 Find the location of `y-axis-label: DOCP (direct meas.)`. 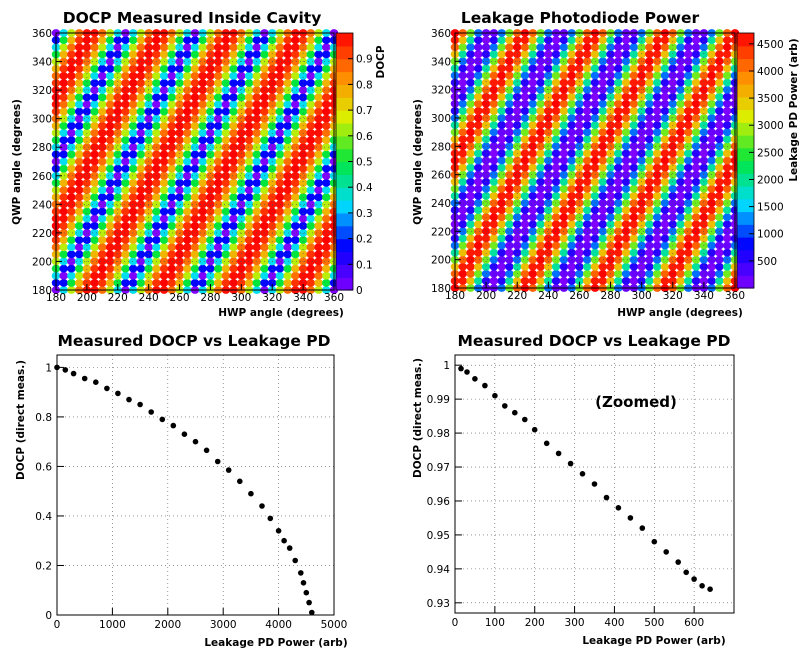

y-axis-label: DOCP (direct meas.) is located at coordinates (418, 418).